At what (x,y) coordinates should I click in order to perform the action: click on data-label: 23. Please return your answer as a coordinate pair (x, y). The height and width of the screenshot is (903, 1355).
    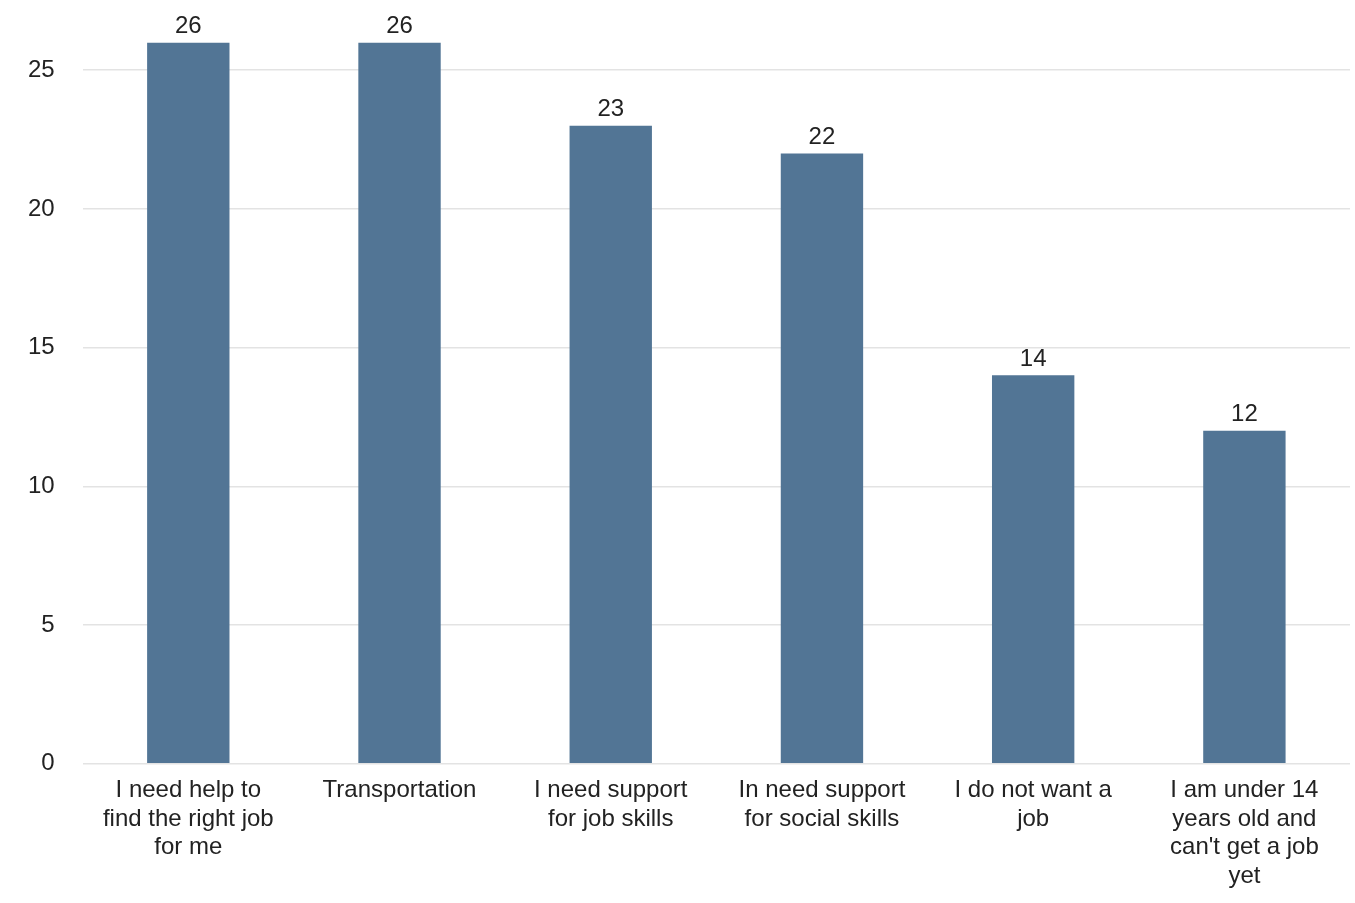
    Looking at the image, I should click on (611, 108).